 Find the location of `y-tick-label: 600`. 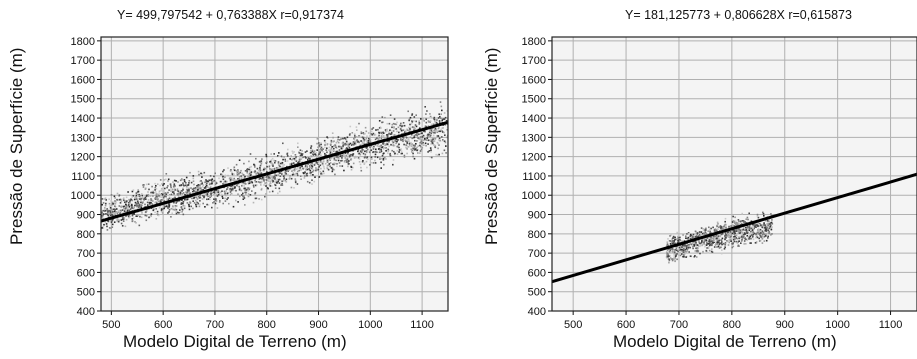

y-tick-label: 600 is located at coordinates (537, 273).